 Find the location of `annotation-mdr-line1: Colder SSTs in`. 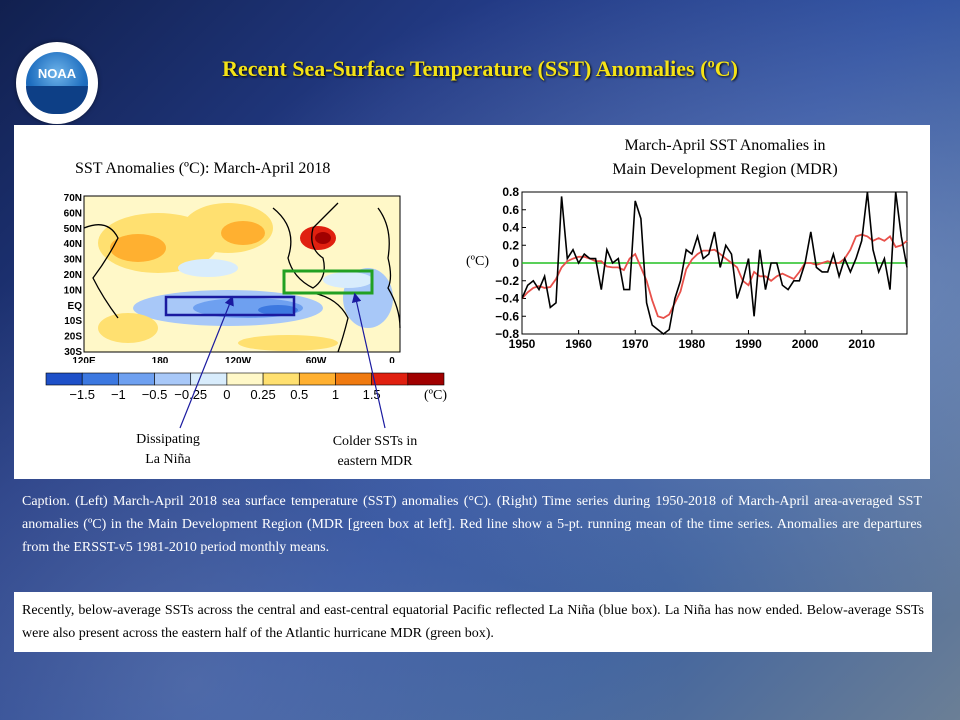

annotation-mdr-line1: Colder SSTs in is located at coordinates (375, 441).